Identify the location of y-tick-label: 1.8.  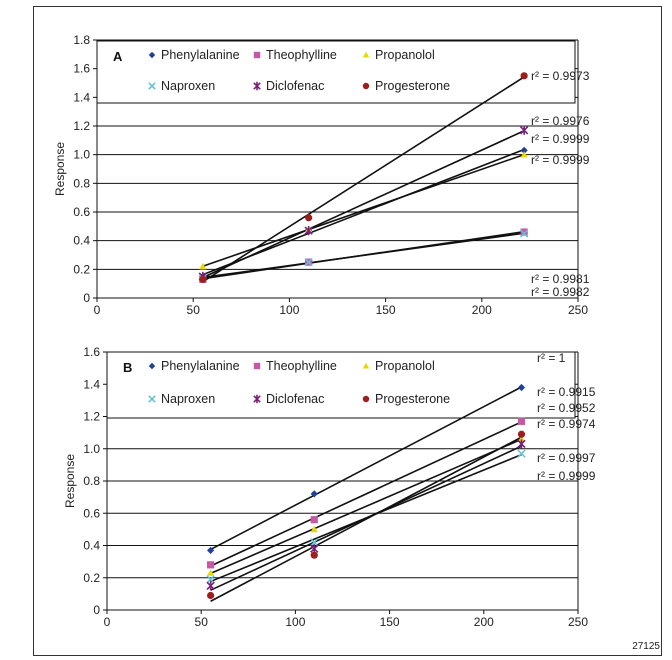
(81, 40).